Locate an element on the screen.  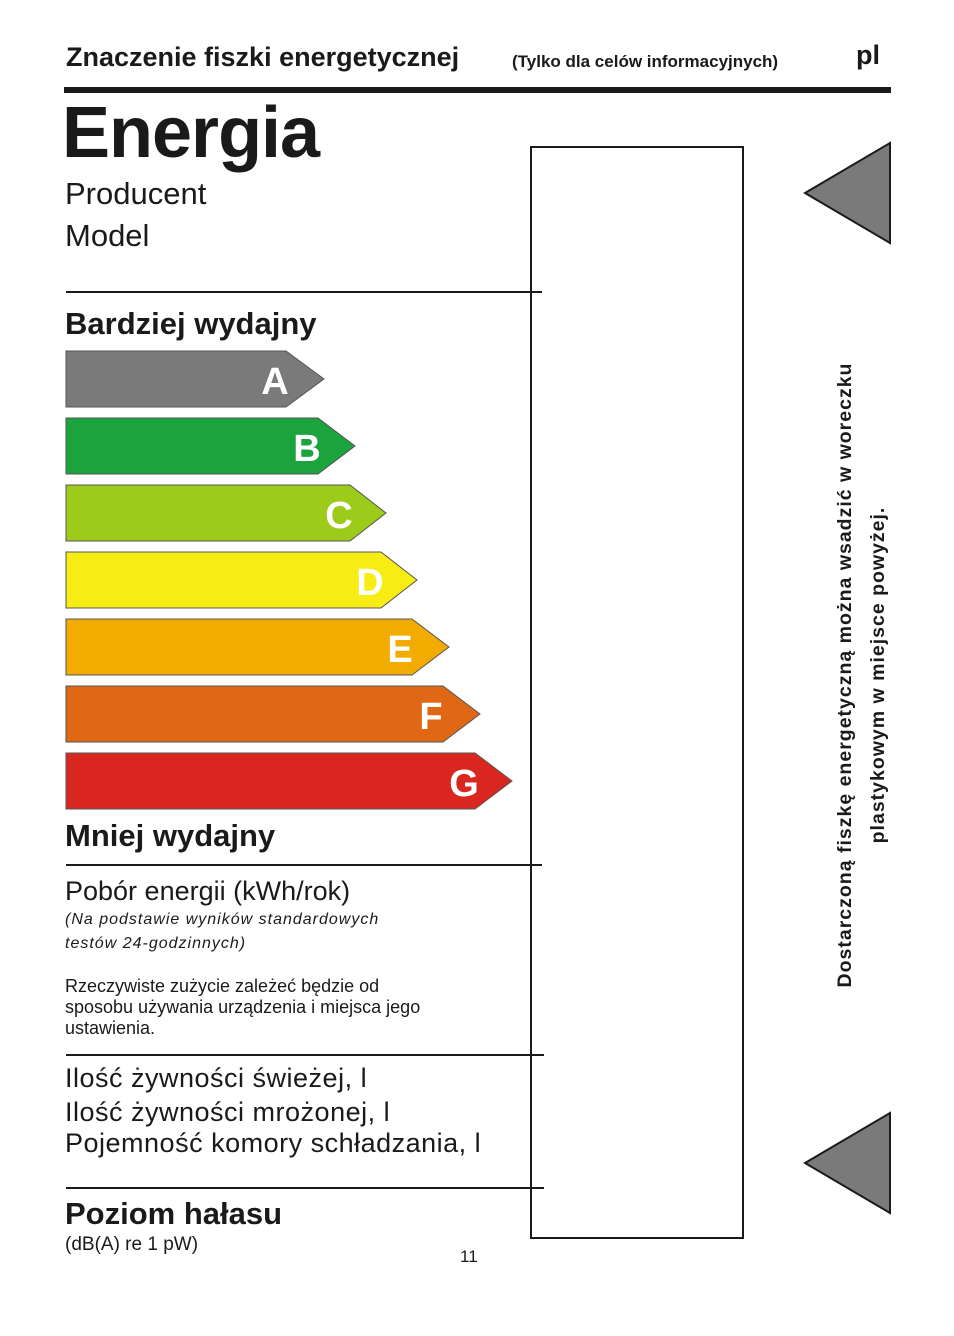
class-arrow-f: F is located at coordinates (273, 714).